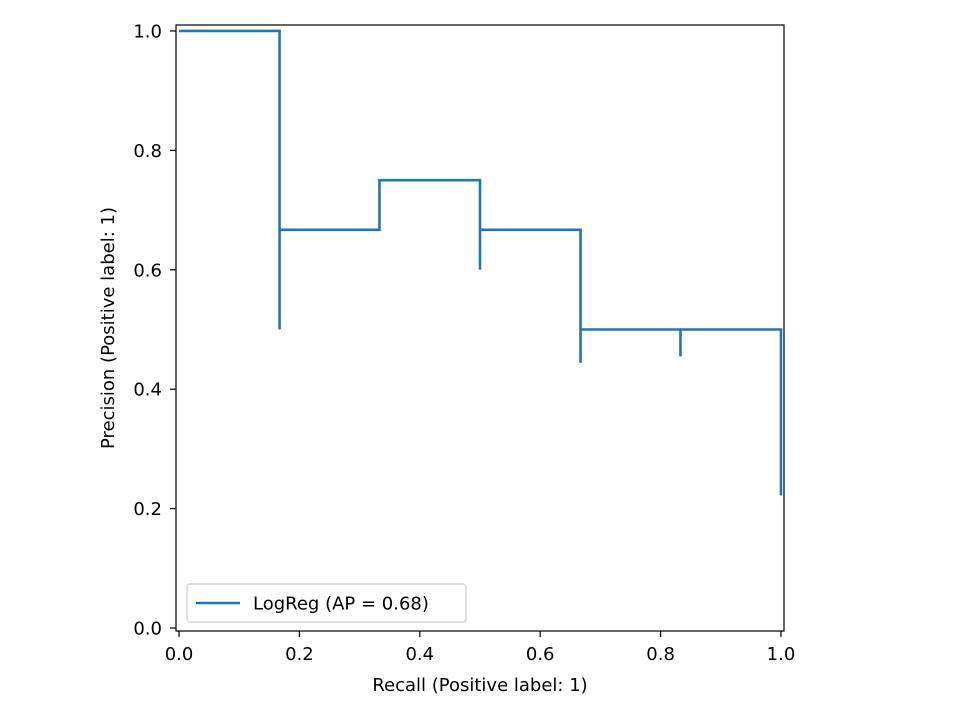  Describe the element at coordinates (419, 654) in the screenshot. I see `x-tick-label: 0.4` at that location.